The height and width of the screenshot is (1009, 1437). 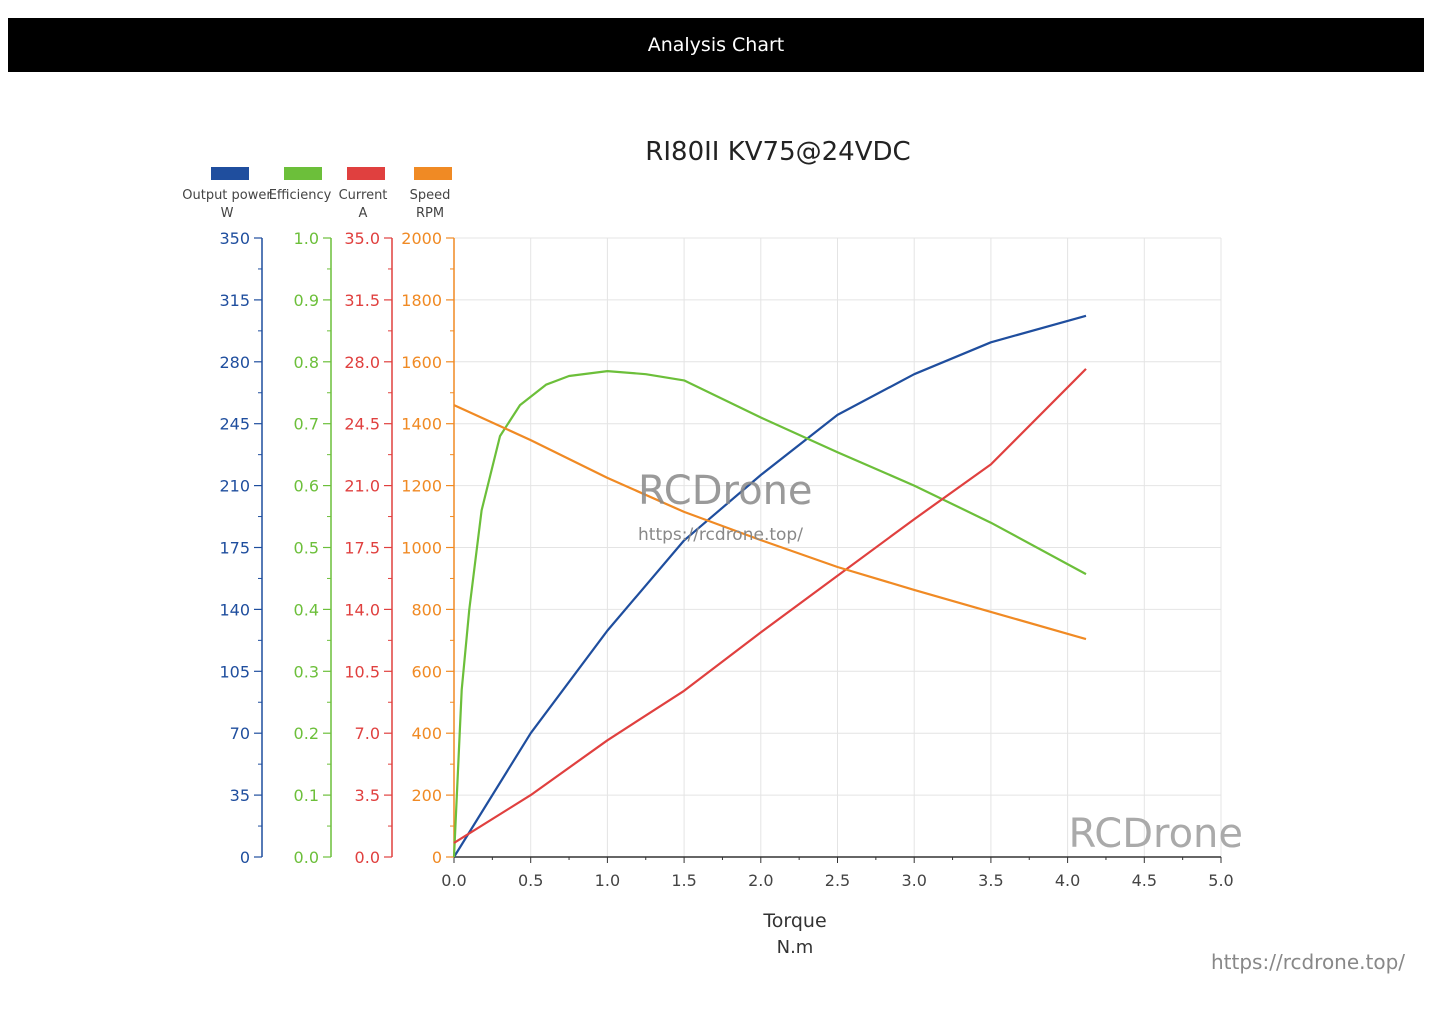 I want to click on watermark-corner-brand: RCDrone, so click(x=1155, y=834).